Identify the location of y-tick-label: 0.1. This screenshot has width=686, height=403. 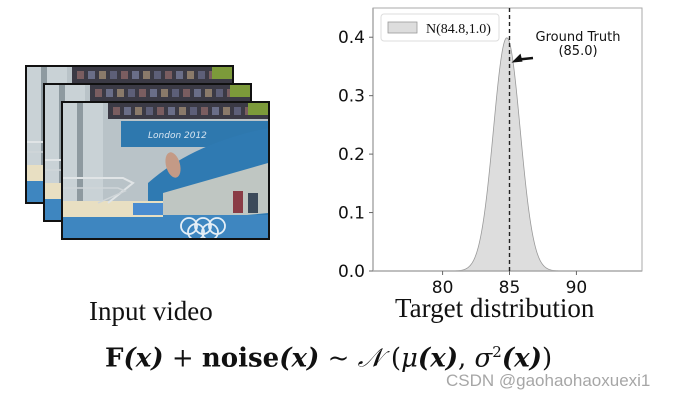
(351, 214).